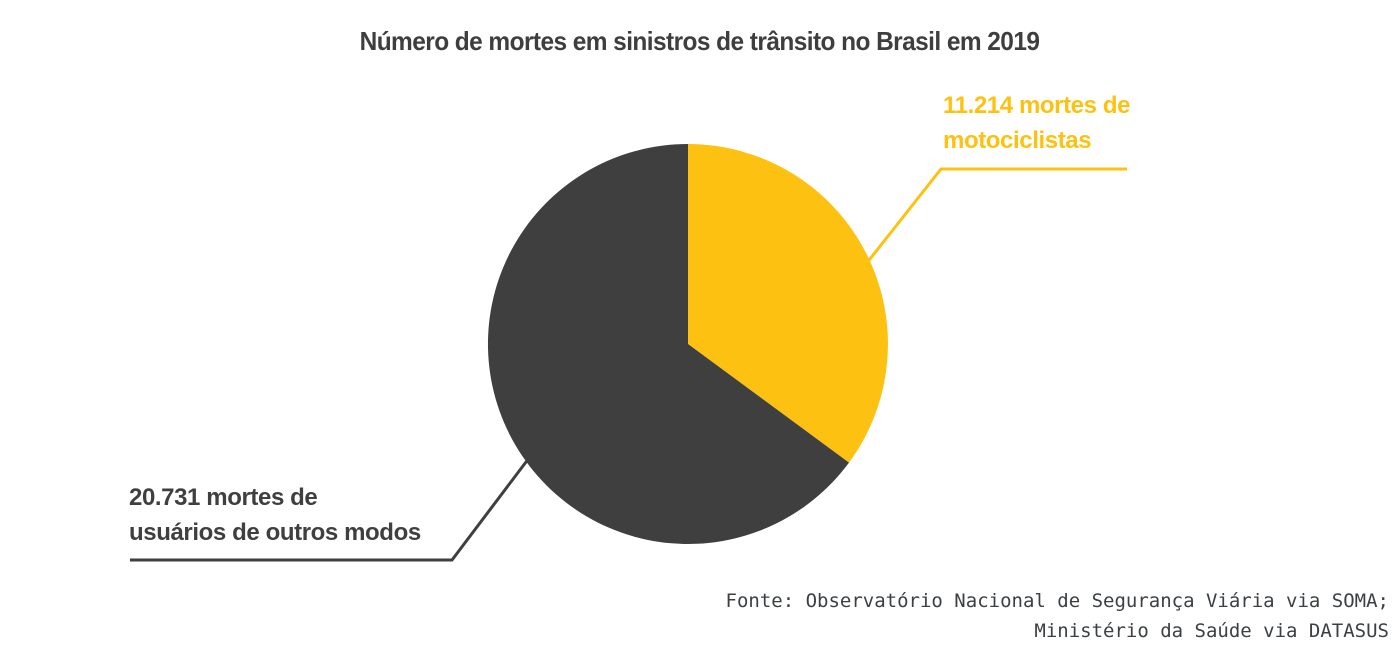 Image resolution: width=1399 pixels, height=649 pixels. What do you see at coordinates (1036, 123) in the screenshot?
I see `label-motociclistas: 11.214 mortes de motociclistas` at bounding box center [1036, 123].